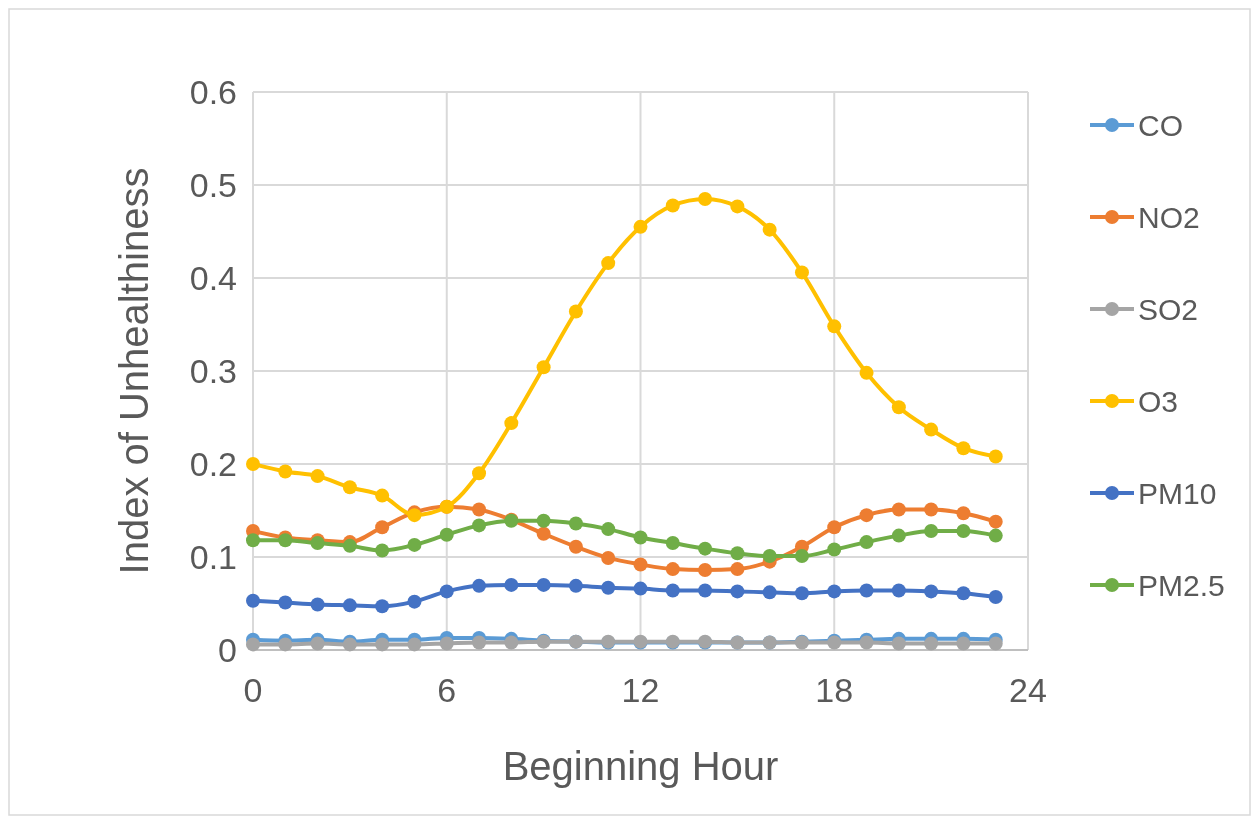 Image resolution: width=1259 pixels, height=824 pixels. What do you see at coordinates (1028, 690) in the screenshot?
I see `x-tick-label: 24` at bounding box center [1028, 690].